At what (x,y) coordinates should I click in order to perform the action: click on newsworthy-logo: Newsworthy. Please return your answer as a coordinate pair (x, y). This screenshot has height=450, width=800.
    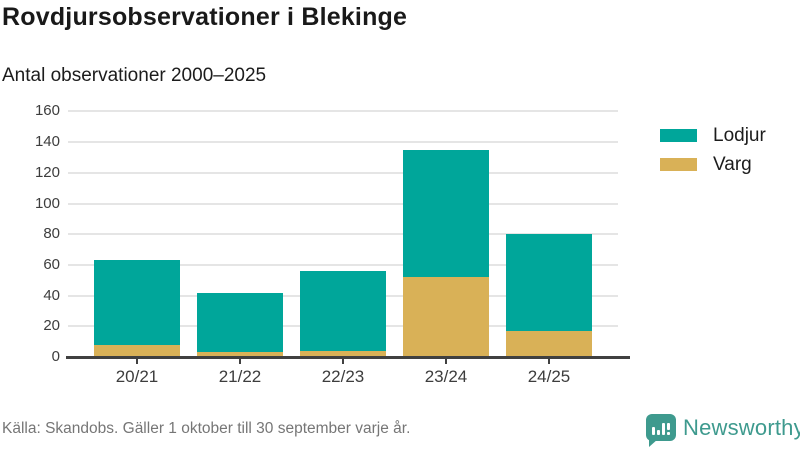
    Looking at the image, I should click on (723, 430).